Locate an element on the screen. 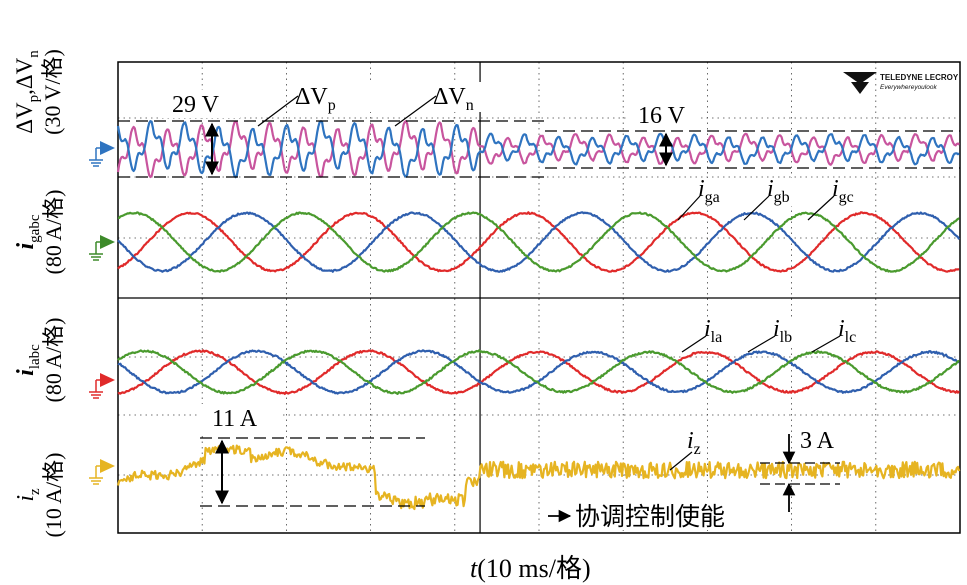  lecroy-fan-icon is located at coordinates (860, 83).